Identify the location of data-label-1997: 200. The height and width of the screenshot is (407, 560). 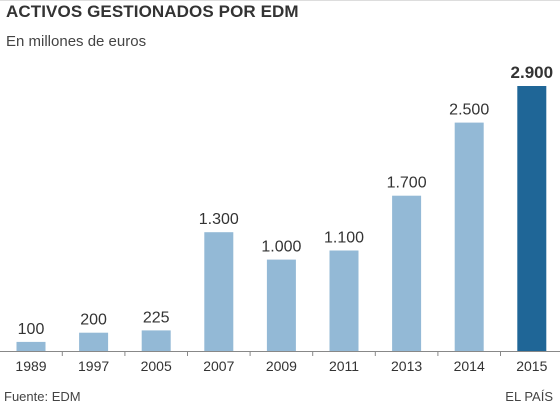
(93, 320).